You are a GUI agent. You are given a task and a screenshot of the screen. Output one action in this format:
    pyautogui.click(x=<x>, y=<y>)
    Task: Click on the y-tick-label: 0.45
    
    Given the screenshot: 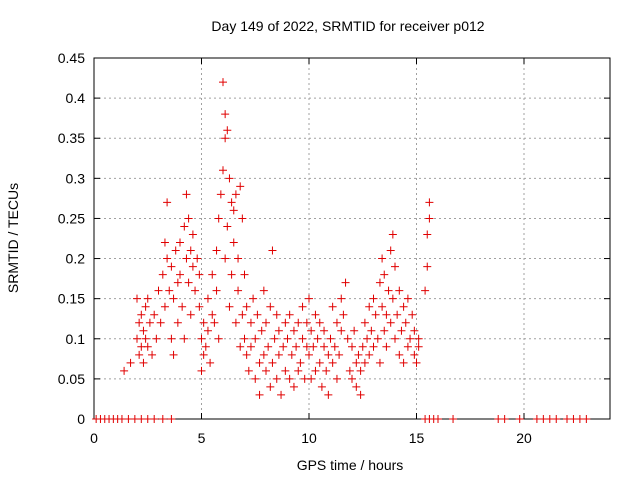 What is the action you would take?
    pyautogui.click(x=71, y=58)
    